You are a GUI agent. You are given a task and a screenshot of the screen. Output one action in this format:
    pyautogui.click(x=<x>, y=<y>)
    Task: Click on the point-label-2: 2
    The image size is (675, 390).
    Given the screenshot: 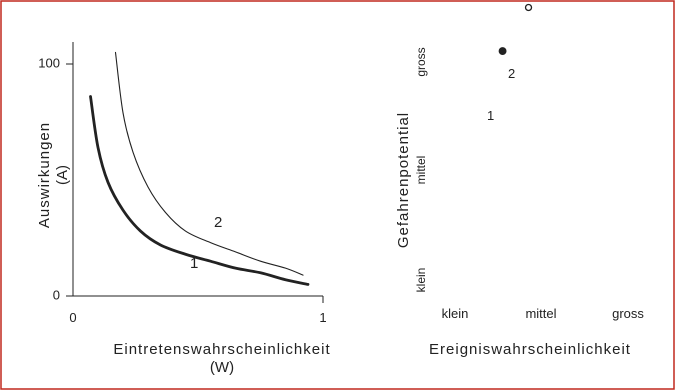 What is the action you would take?
    pyautogui.click(x=511, y=73)
    